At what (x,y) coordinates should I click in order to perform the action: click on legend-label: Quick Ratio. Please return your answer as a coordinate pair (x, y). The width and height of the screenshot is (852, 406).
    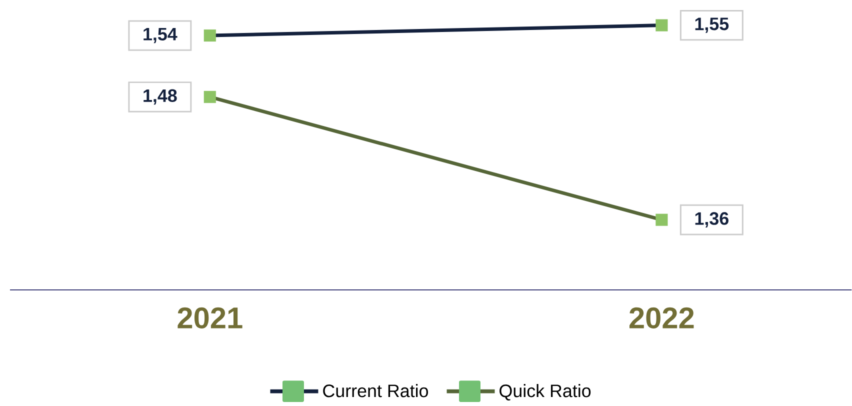
    Looking at the image, I should click on (545, 392).